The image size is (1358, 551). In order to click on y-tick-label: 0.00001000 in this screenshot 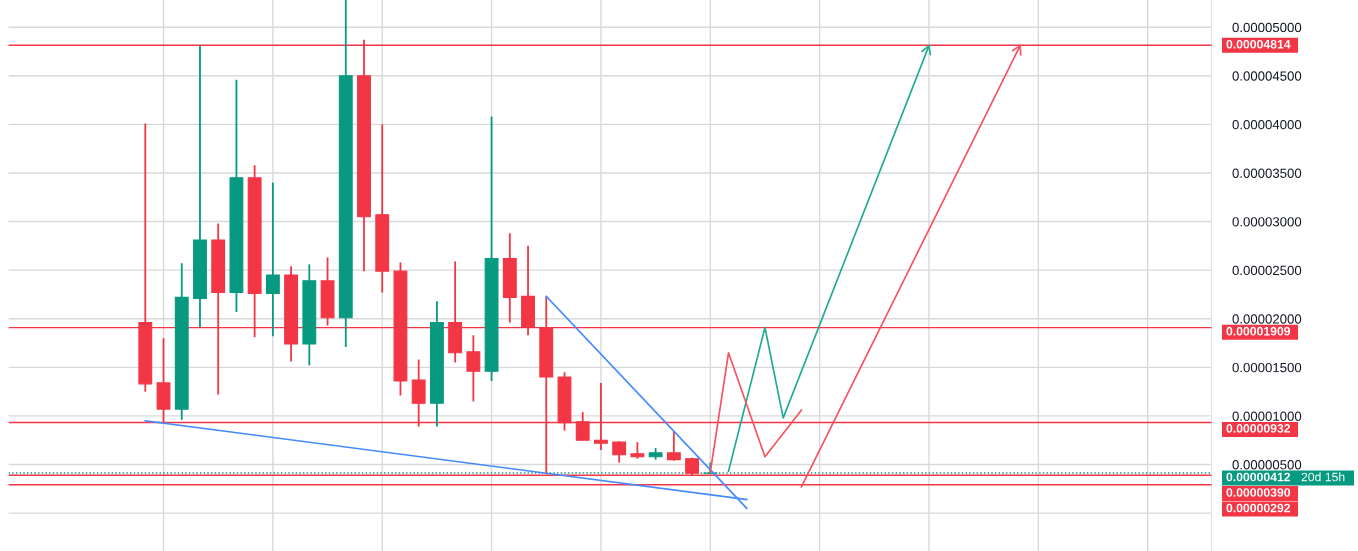, I will do `click(1267, 416)`.